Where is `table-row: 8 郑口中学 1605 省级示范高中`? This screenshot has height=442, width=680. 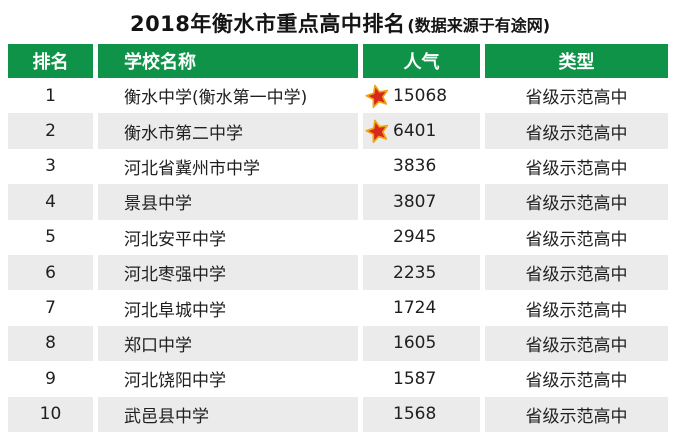 table-row: 8 郑口中学 1605 省级示范高中 is located at coordinates (338, 343).